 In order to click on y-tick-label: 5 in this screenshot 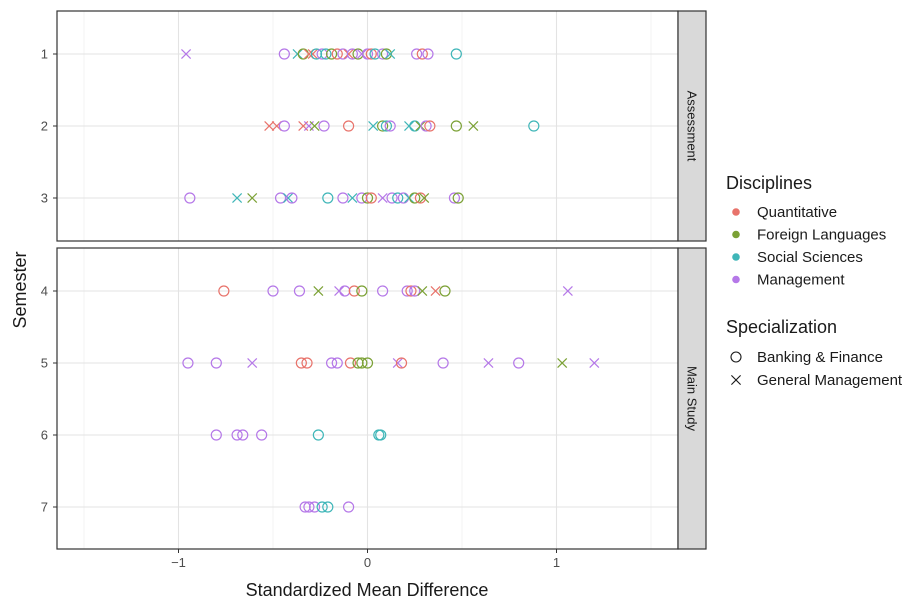, I will do `click(44, 363)`.